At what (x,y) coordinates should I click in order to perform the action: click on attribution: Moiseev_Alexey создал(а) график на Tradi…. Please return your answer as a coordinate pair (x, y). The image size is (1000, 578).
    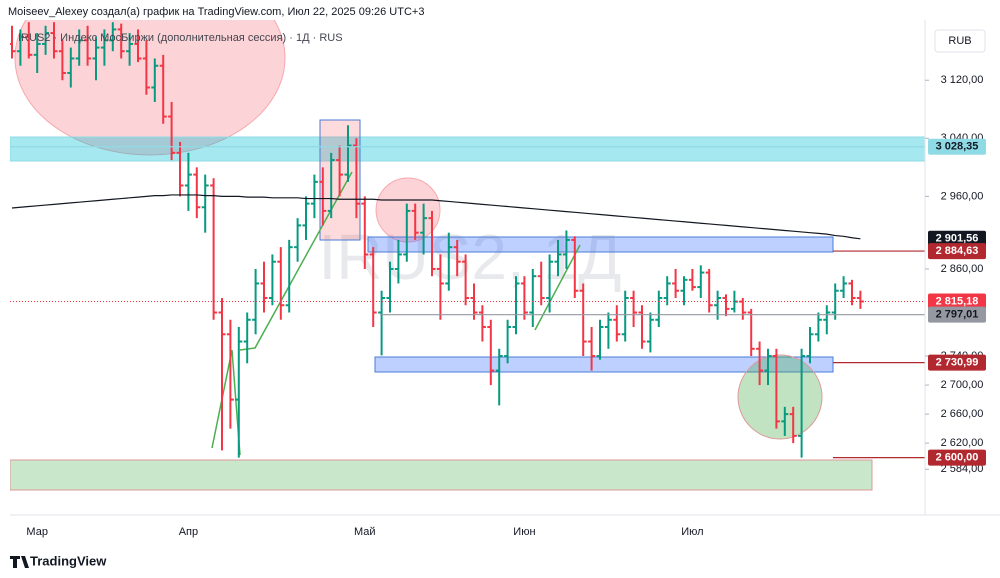
    Looking at the image, I should click on (216, 12).